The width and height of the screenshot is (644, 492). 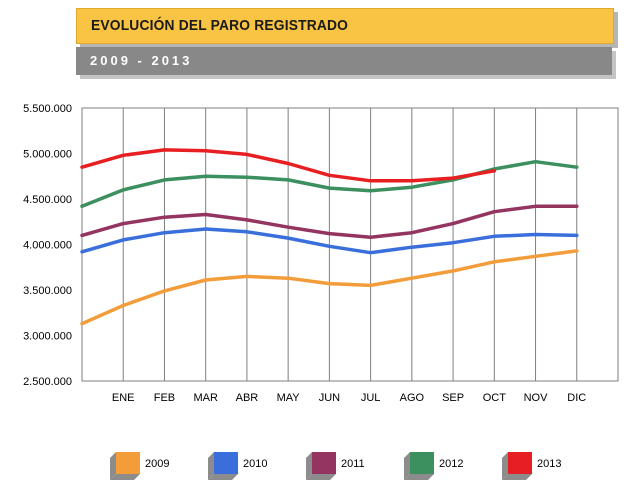 What do you see at coordinates (329, 221) in the screenshot?
I see `series-line-2011` at bounding box center [329, 221].